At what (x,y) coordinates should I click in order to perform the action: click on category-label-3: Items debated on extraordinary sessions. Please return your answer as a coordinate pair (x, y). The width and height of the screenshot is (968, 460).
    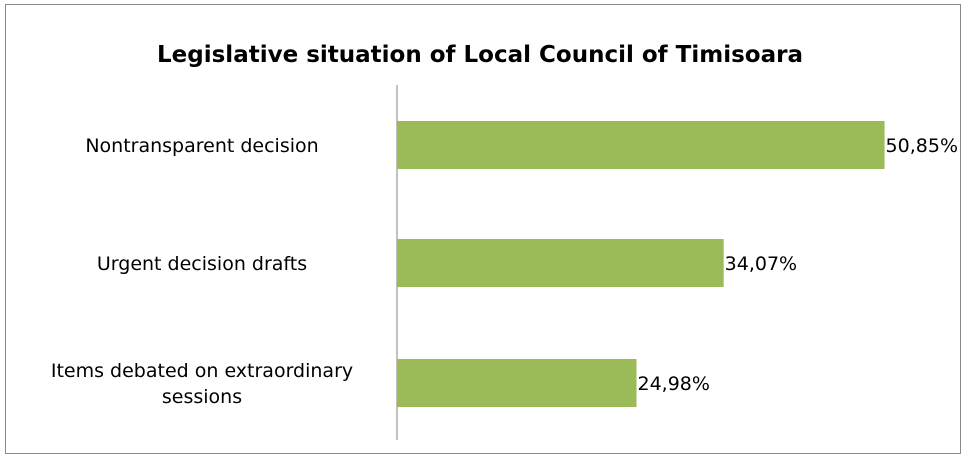
    Looking at the image, I should click on (202, 384).